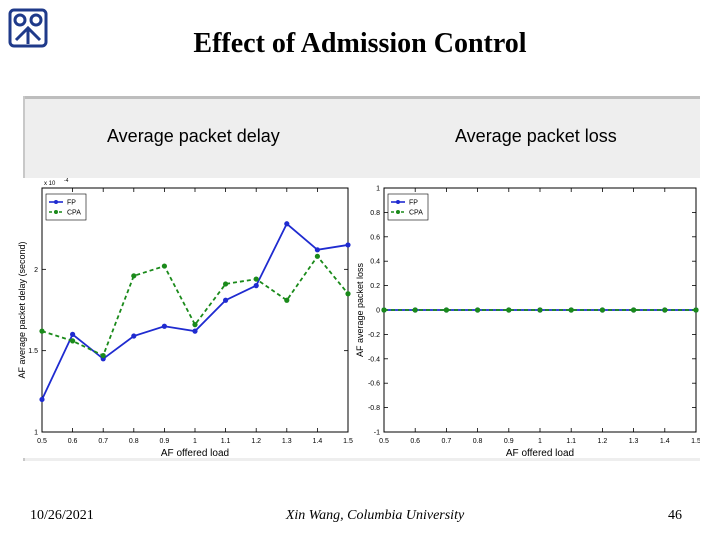 This screenshot has width=720, height=540. What do you see at coordinates (73, 441) in the screenshot?
I see `delay-x-tick-label: 0.6` at bounding box center [73, 441].